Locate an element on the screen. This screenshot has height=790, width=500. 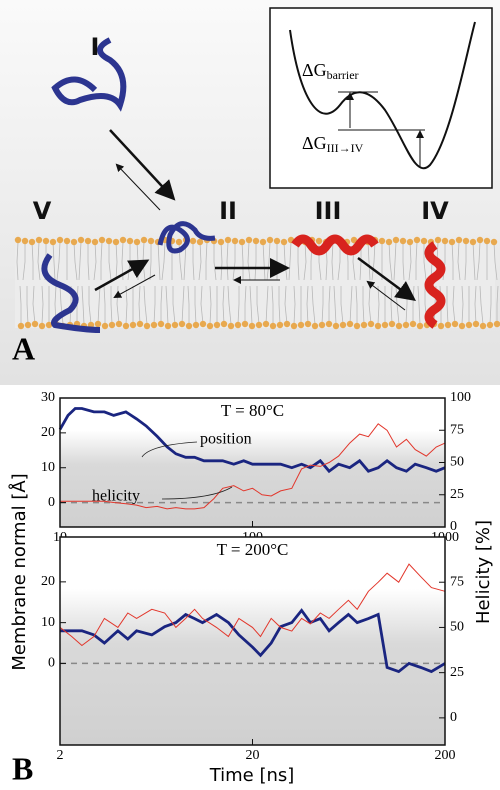
membrane-shade is located at coordinates (252, 478).